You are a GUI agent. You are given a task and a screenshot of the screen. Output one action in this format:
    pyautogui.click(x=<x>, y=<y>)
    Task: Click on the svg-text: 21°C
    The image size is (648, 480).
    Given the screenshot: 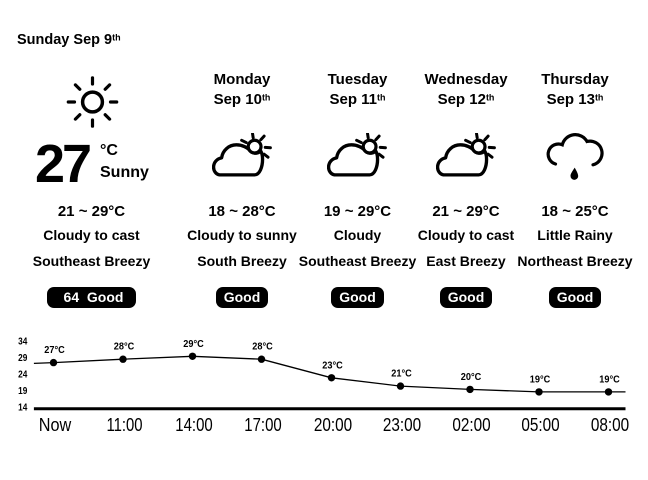 What is the action you would take?
    pyautogui.click(x=401, y=374)
    